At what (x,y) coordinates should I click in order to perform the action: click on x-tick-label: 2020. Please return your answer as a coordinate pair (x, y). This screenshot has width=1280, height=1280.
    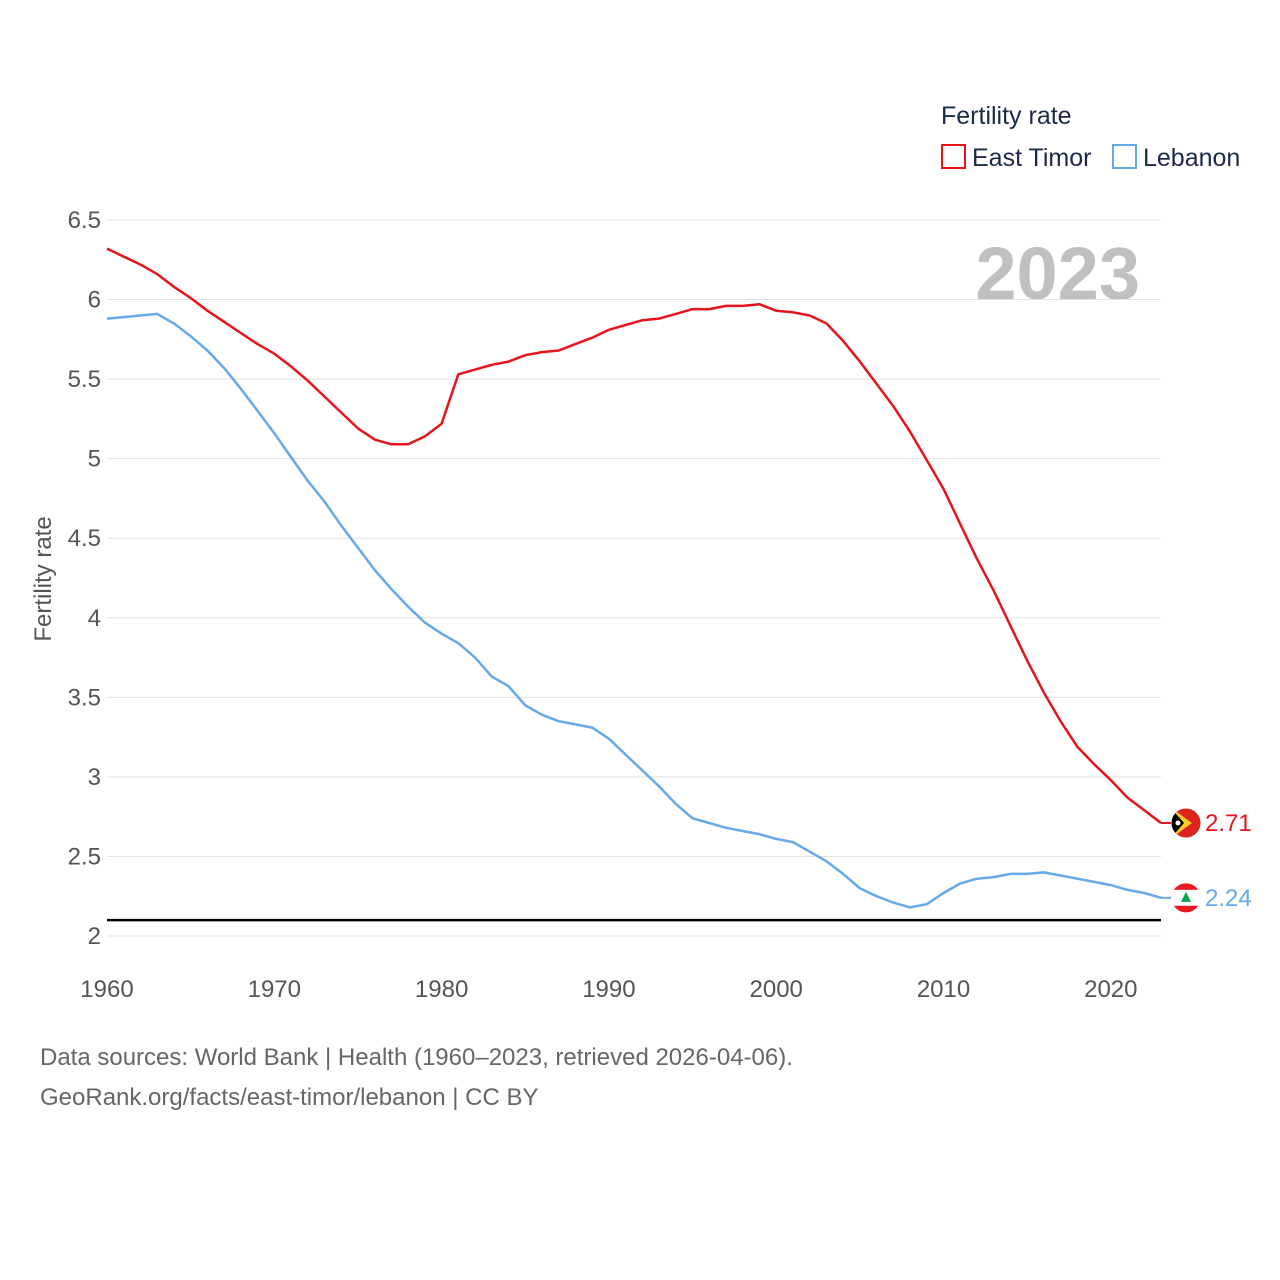
    Looking at the image, I should click on (1110, 989).